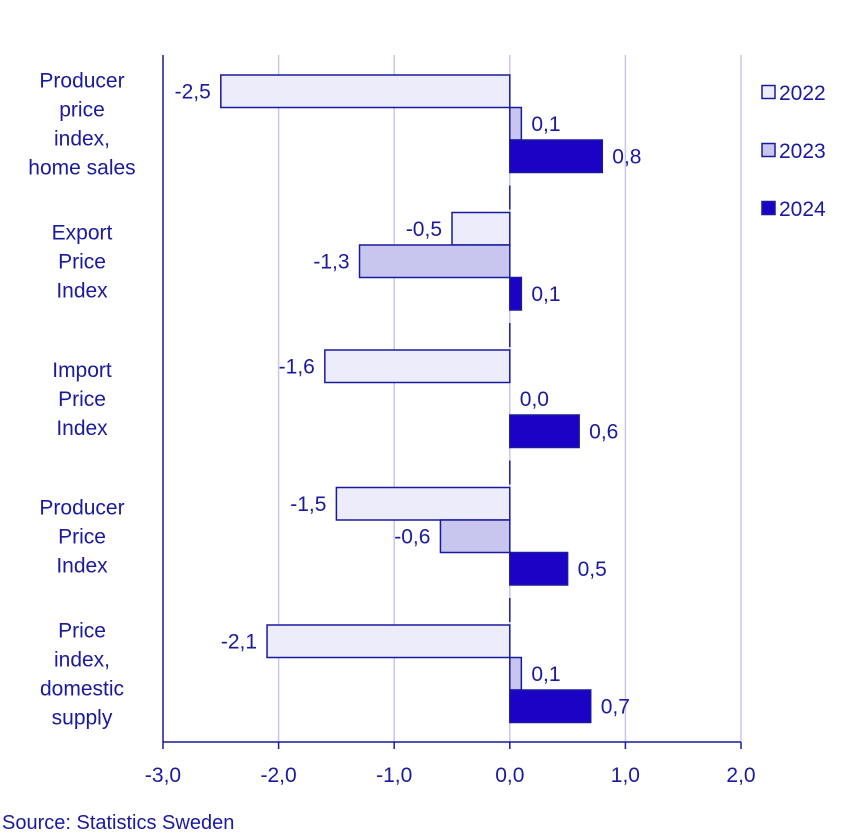 The height and width of the screenshot is (839, 852). What do you see at coordinates (82, 232) in the screenshot?
I see `category-label: Export` at bounding box center [82, 232].